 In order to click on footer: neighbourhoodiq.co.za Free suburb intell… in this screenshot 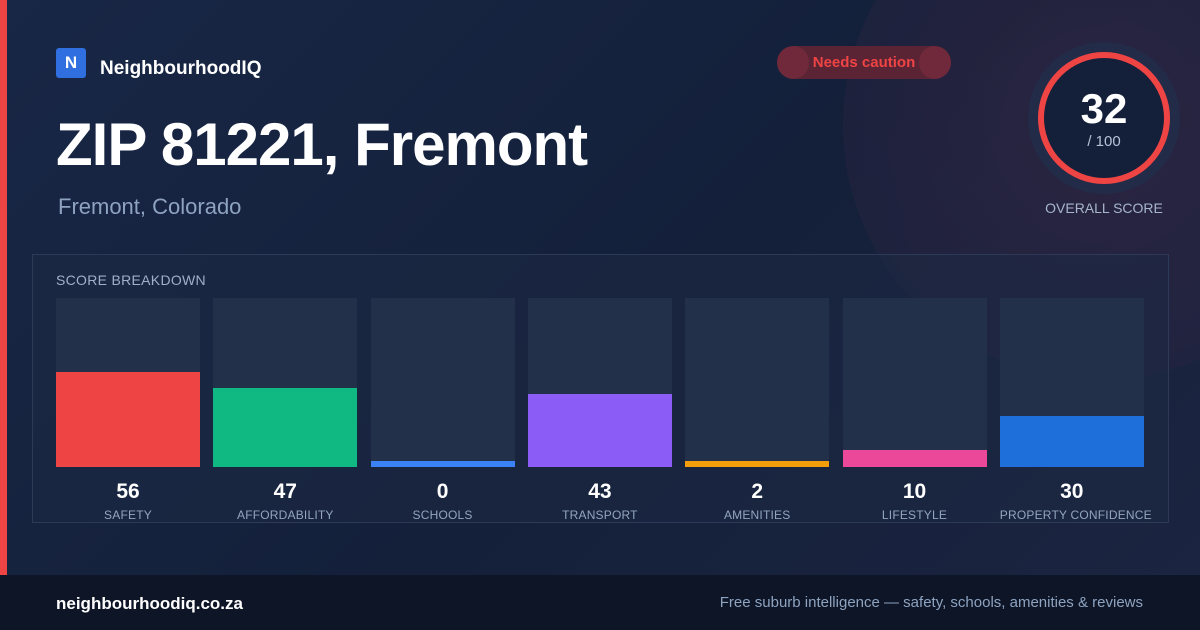, I will do `click(600, 602)`.